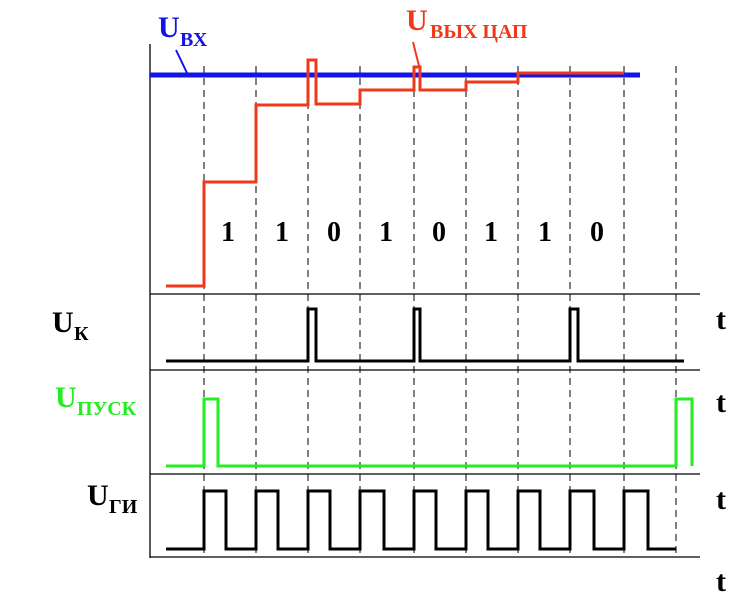 The height and width of the screenshot is (604, 738). What do you see at coordinates (425, 335) in the screenshot?
I see `u-k-trace` at bounding box center [425, 335].